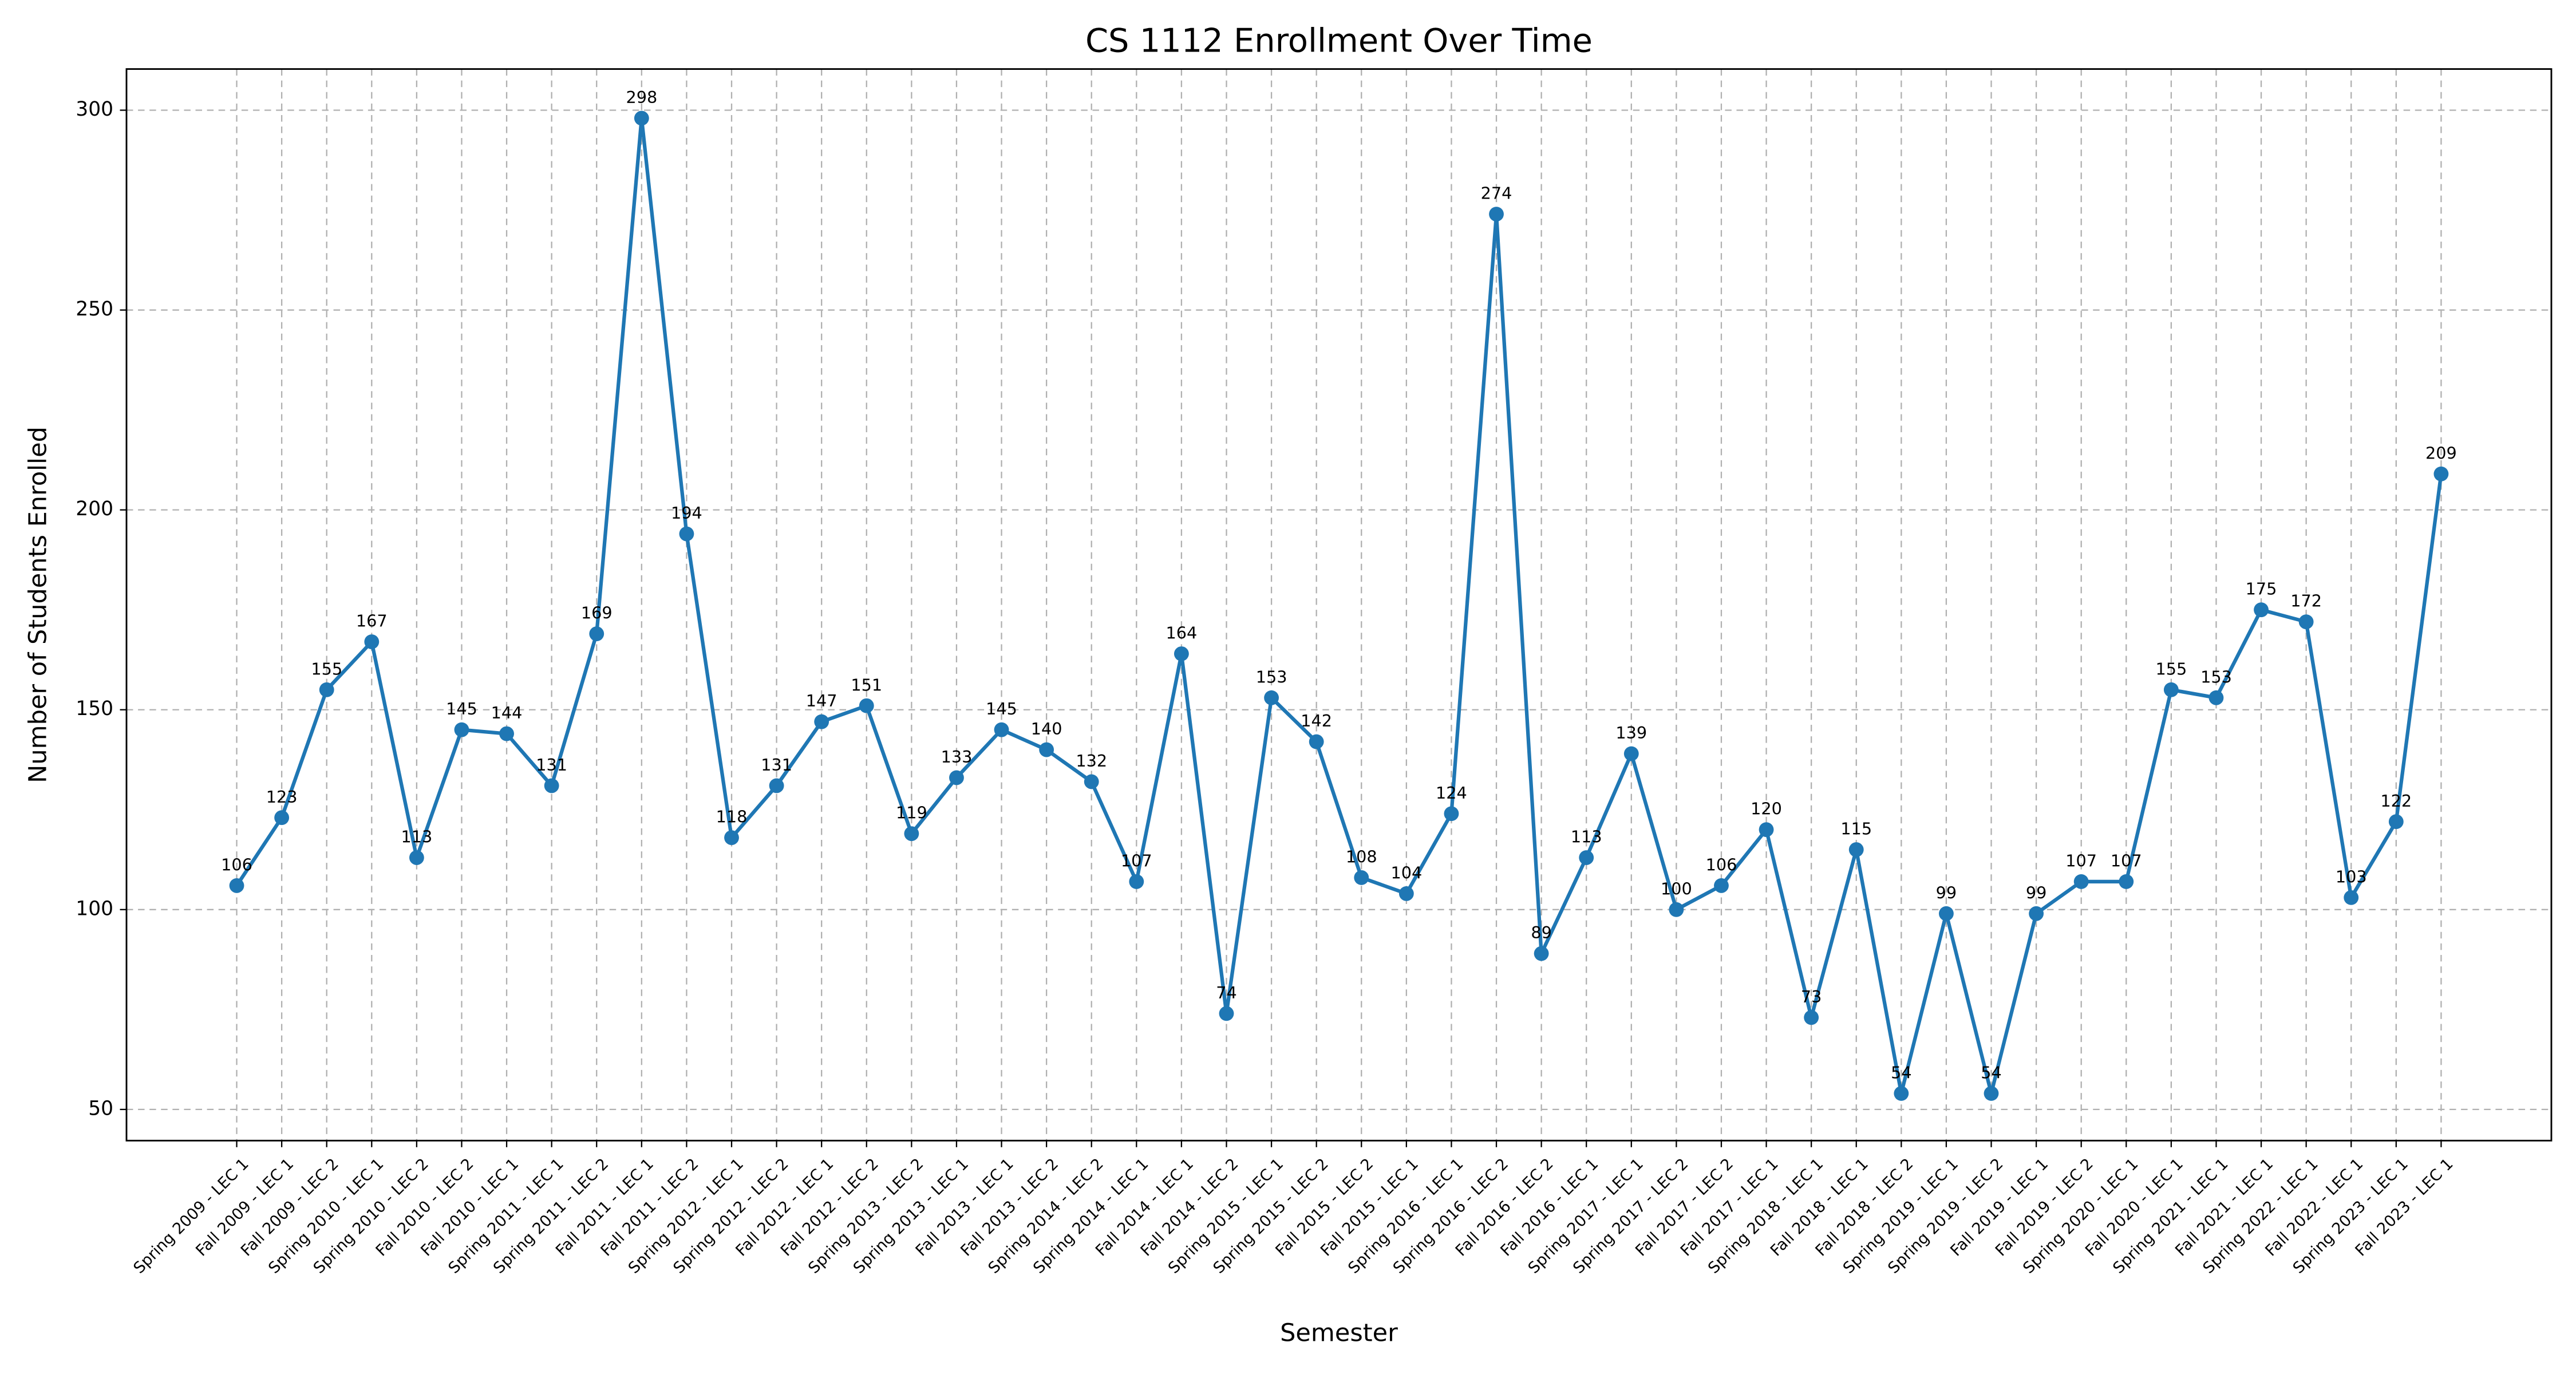  I want to click on data-label: 172, so click(2306, 601).